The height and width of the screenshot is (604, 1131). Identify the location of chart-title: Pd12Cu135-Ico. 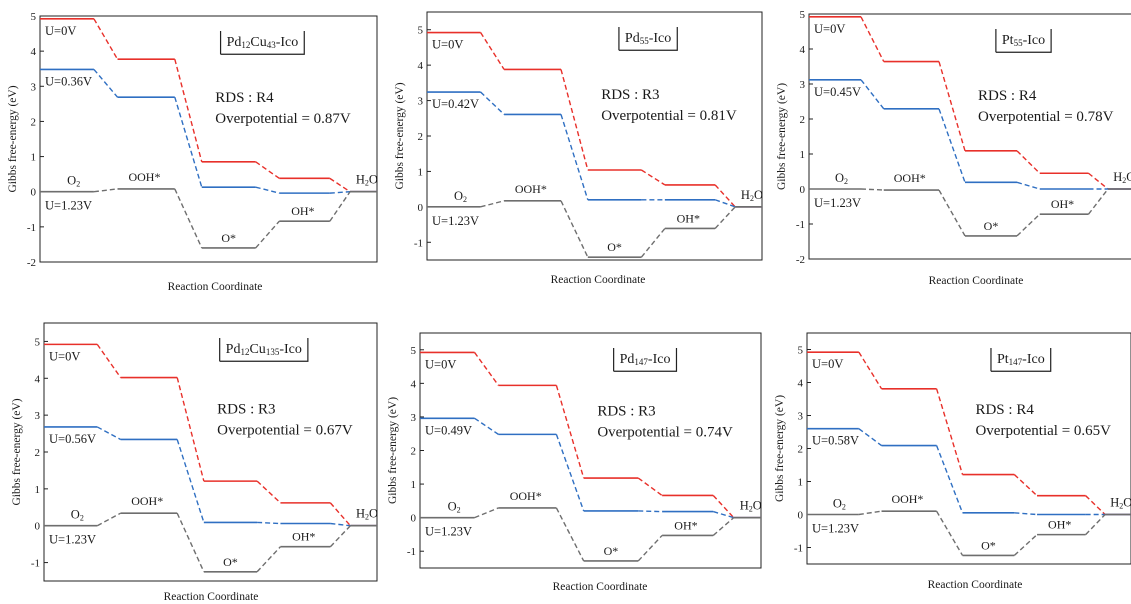
(264, 349).